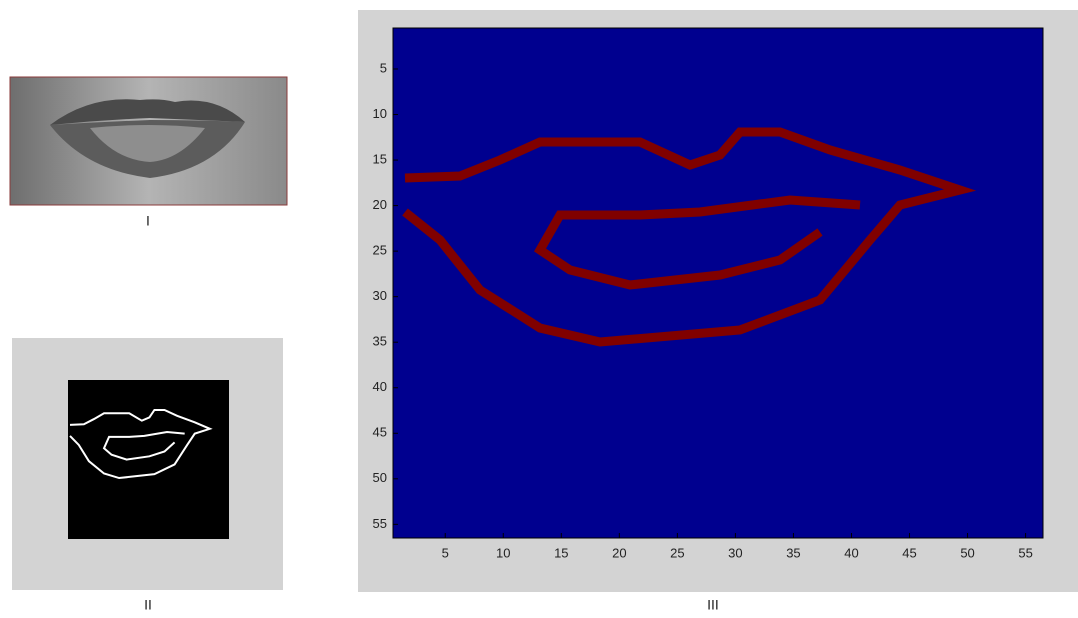 This screenshot has height=618, width=1078. What do you see at coordinates (380, 204) in the screenshot?
I see `y-tick-label: 20` at bounding box center [380, 204].